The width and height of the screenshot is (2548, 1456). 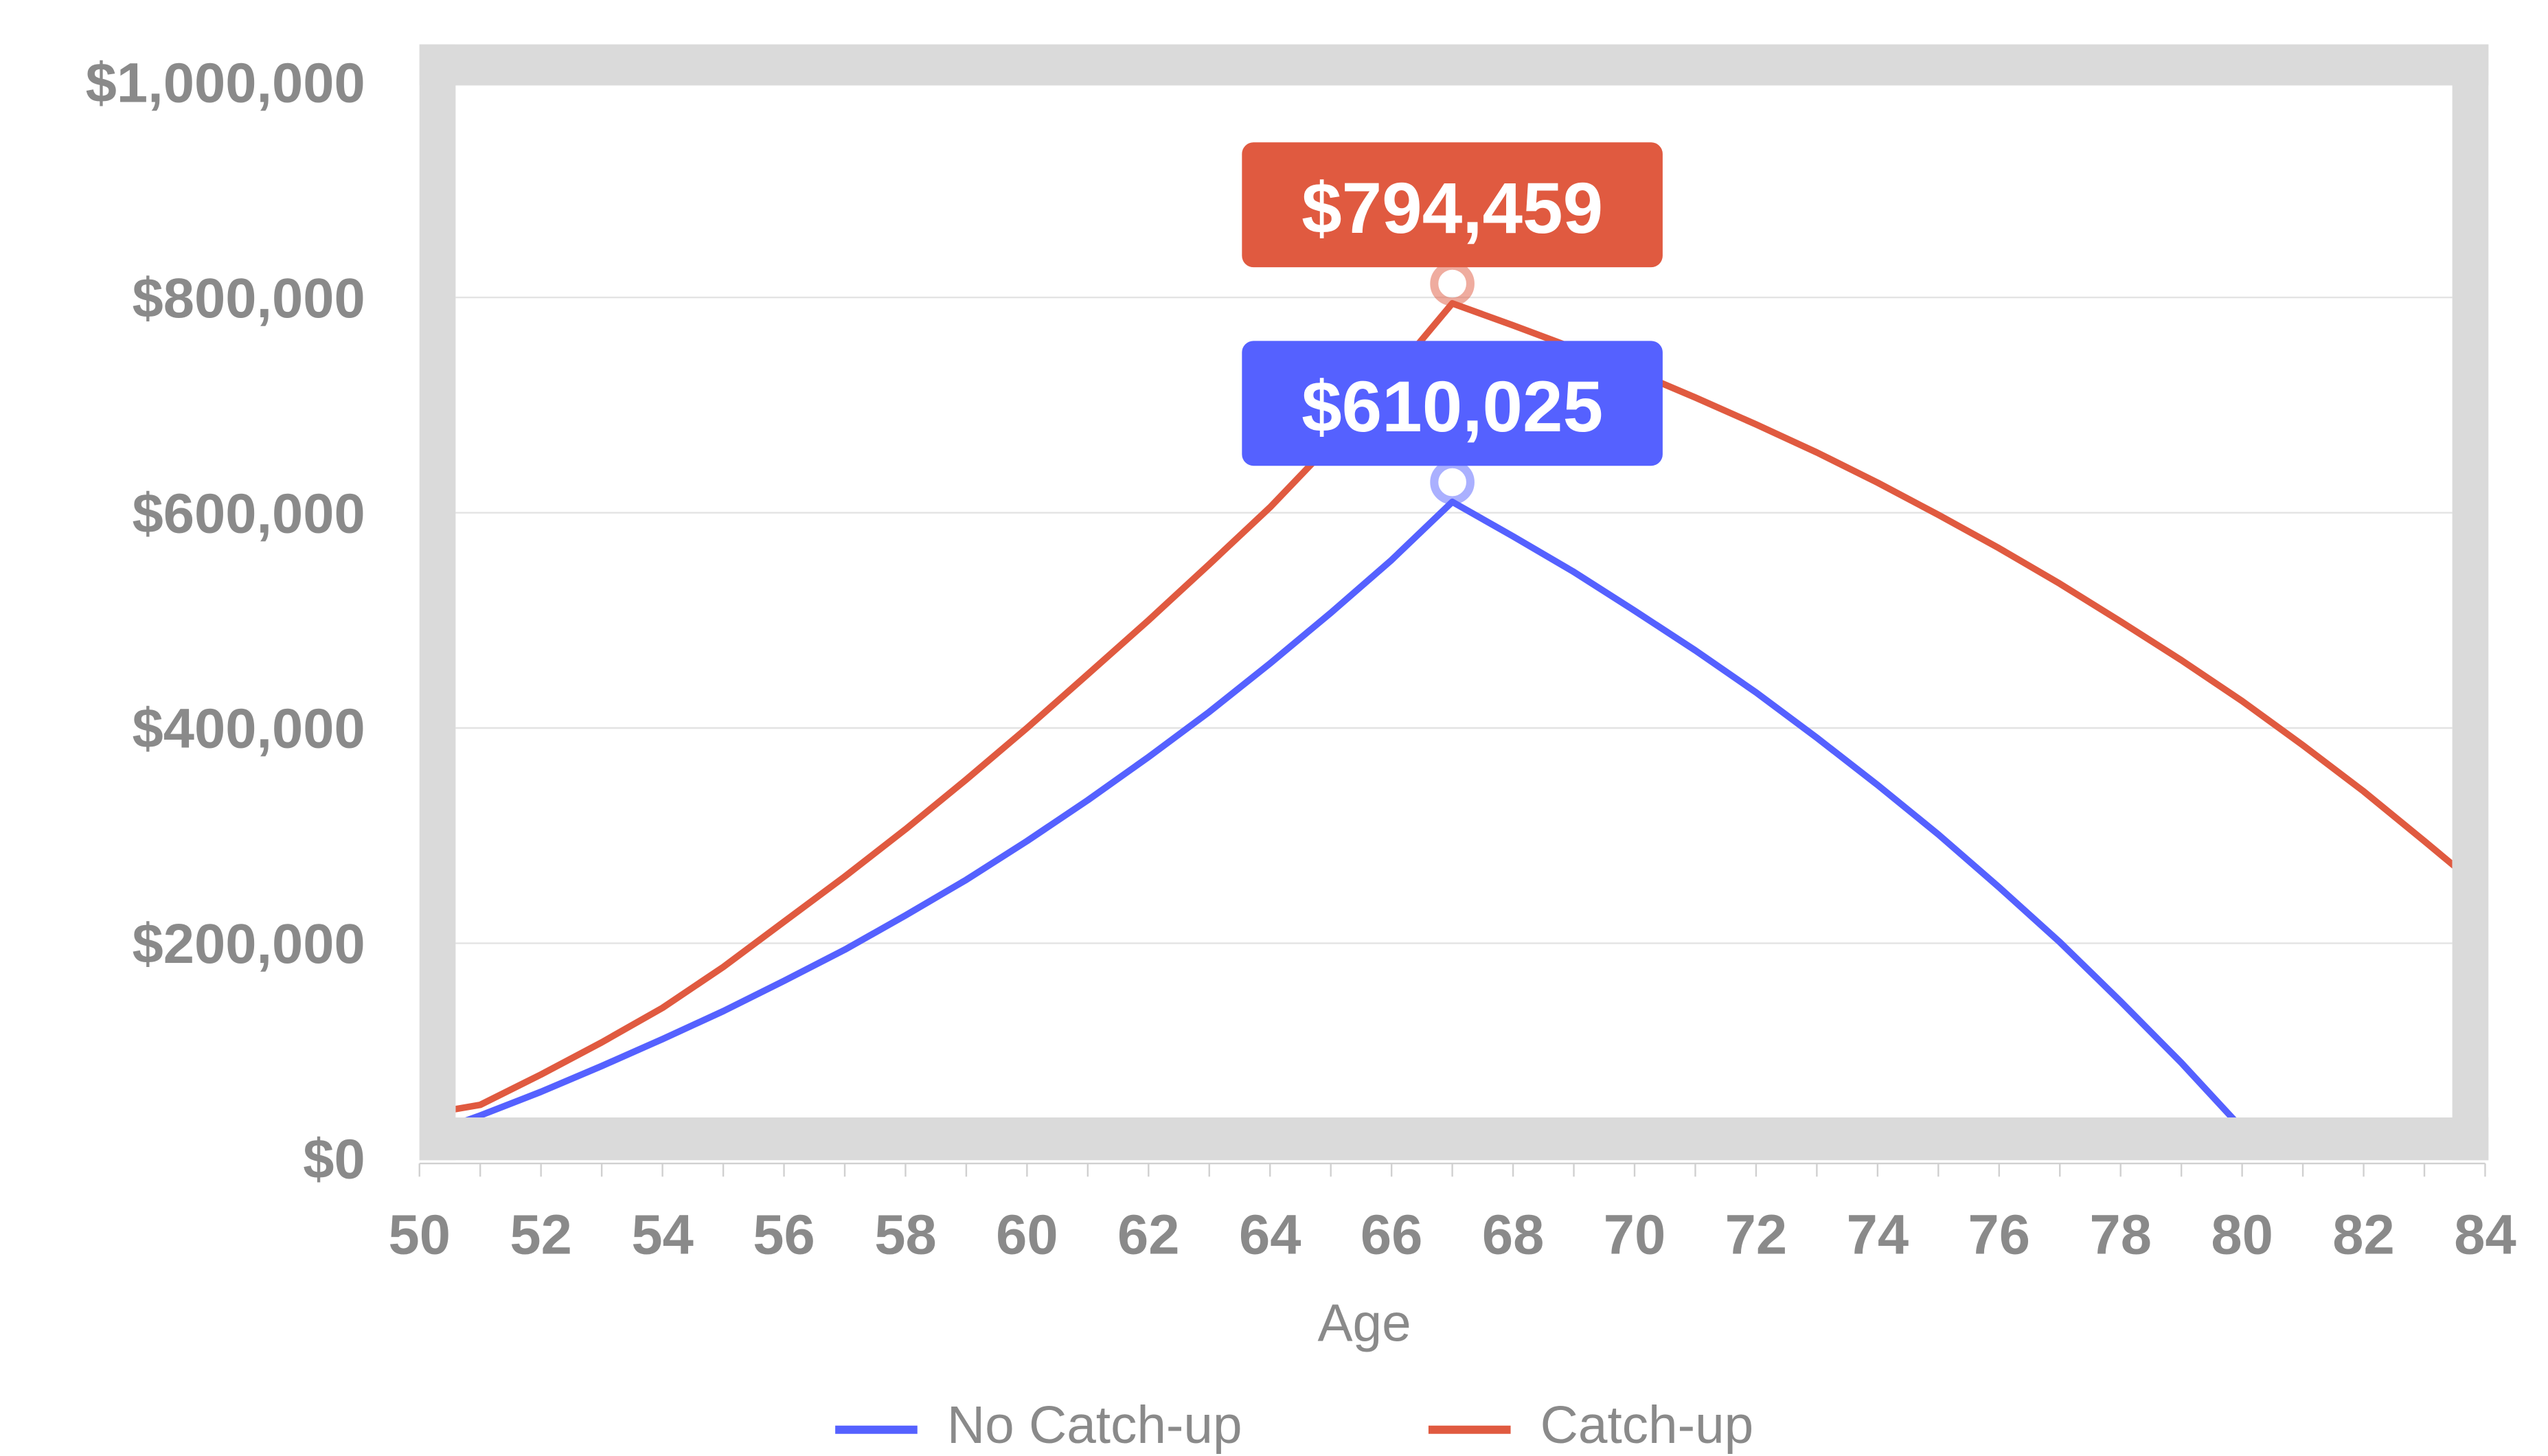 What do you see at coordinates (540, 1235) in the screenshot?
I see `x-tick-label: 52` at bounding box center [540, 1235].